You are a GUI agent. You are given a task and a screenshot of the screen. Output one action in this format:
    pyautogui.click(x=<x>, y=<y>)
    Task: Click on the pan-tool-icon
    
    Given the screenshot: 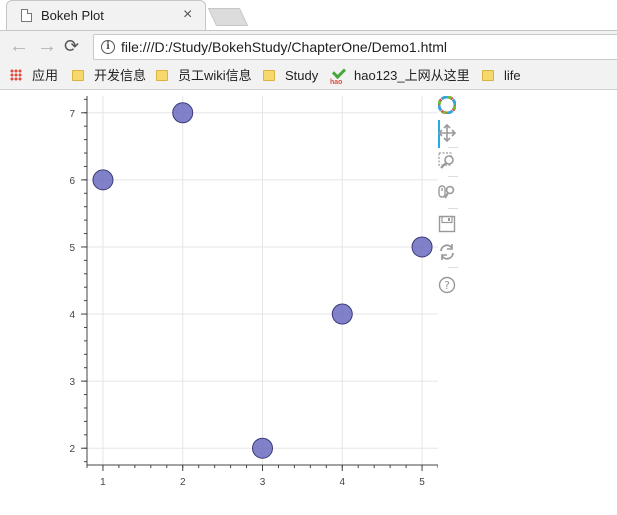 What is the action you would take?
    pyautogui.click(x=447, y=133)
    